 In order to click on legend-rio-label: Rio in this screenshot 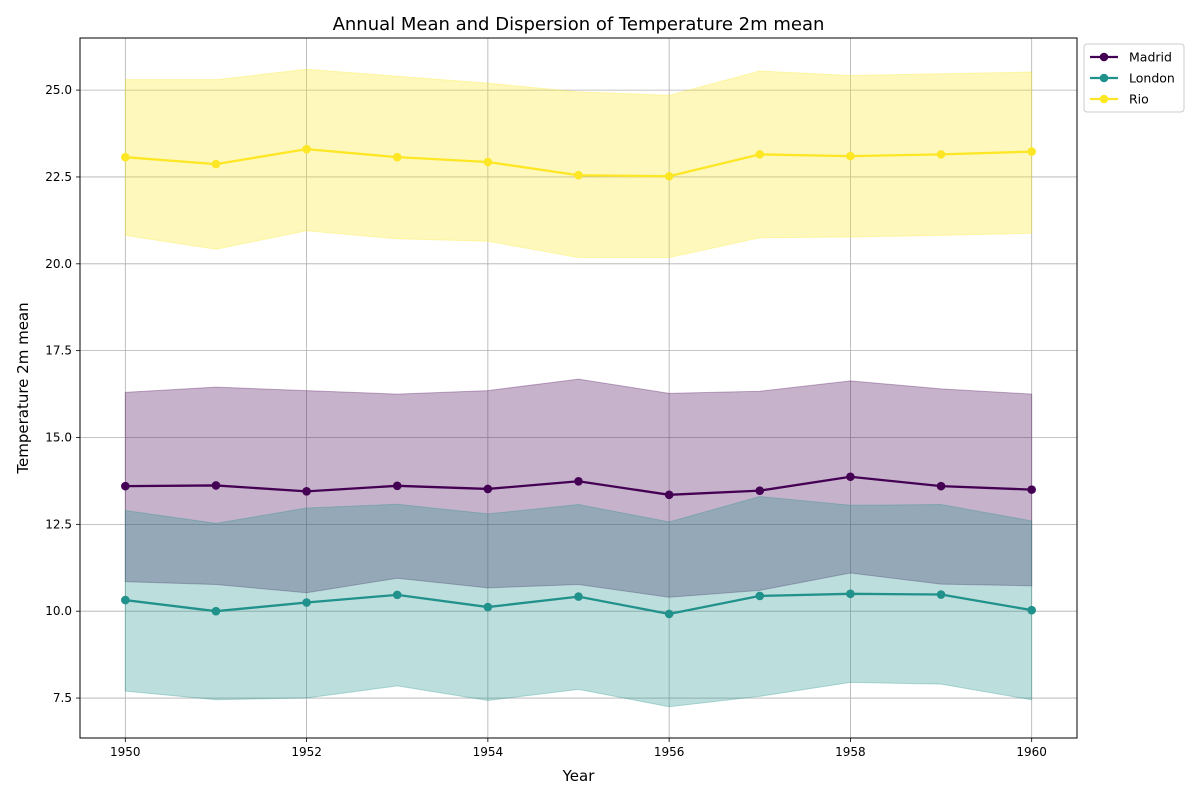, I will do `click(1139, 99)`.